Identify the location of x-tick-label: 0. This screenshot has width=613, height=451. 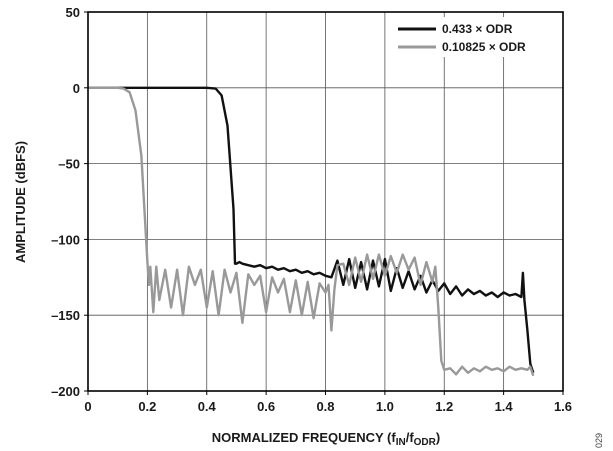
(87, 406).